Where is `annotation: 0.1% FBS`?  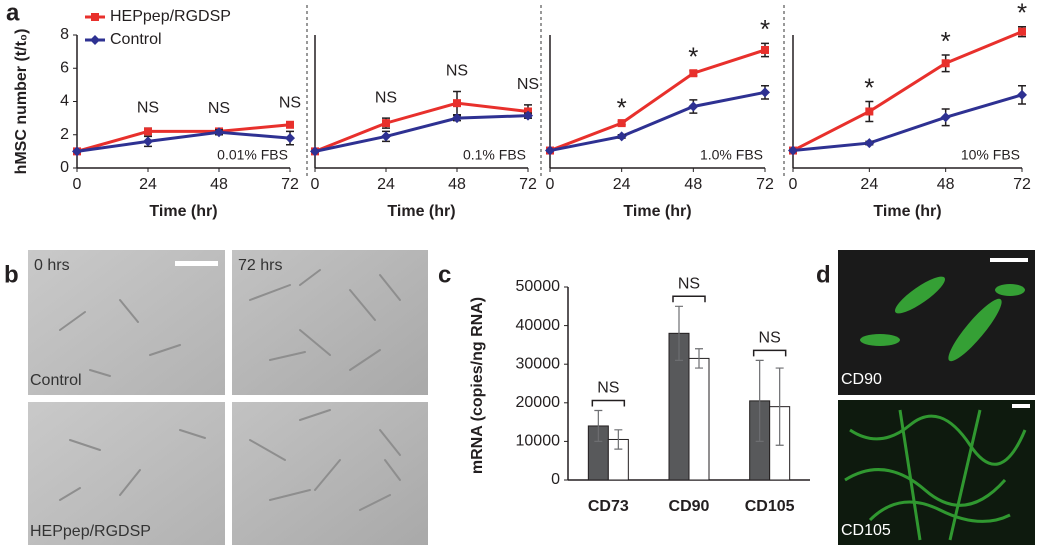
annotation: 0.1% FBS is located at coordinates (494, 155).